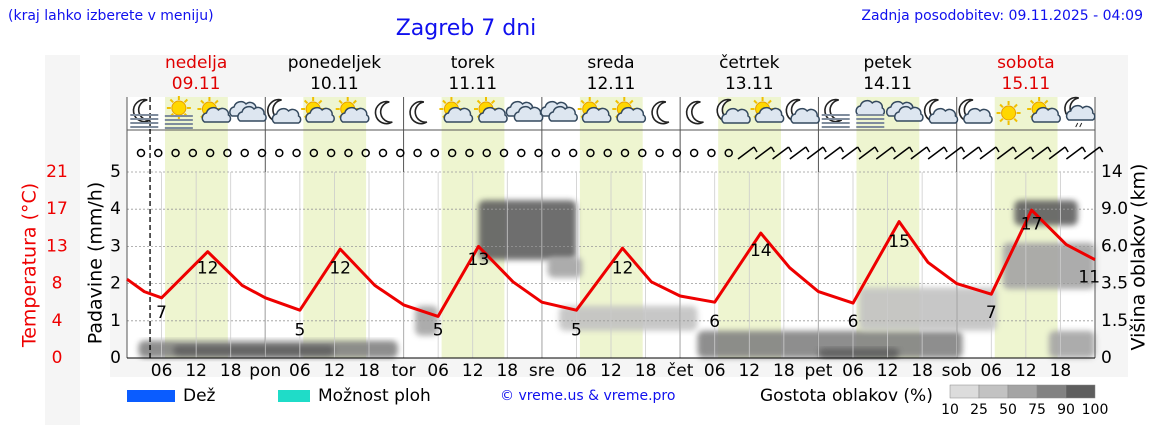 This screenshot has width=1152, height=443. I want to click on x-tick-label: 06, so click(438, 371).